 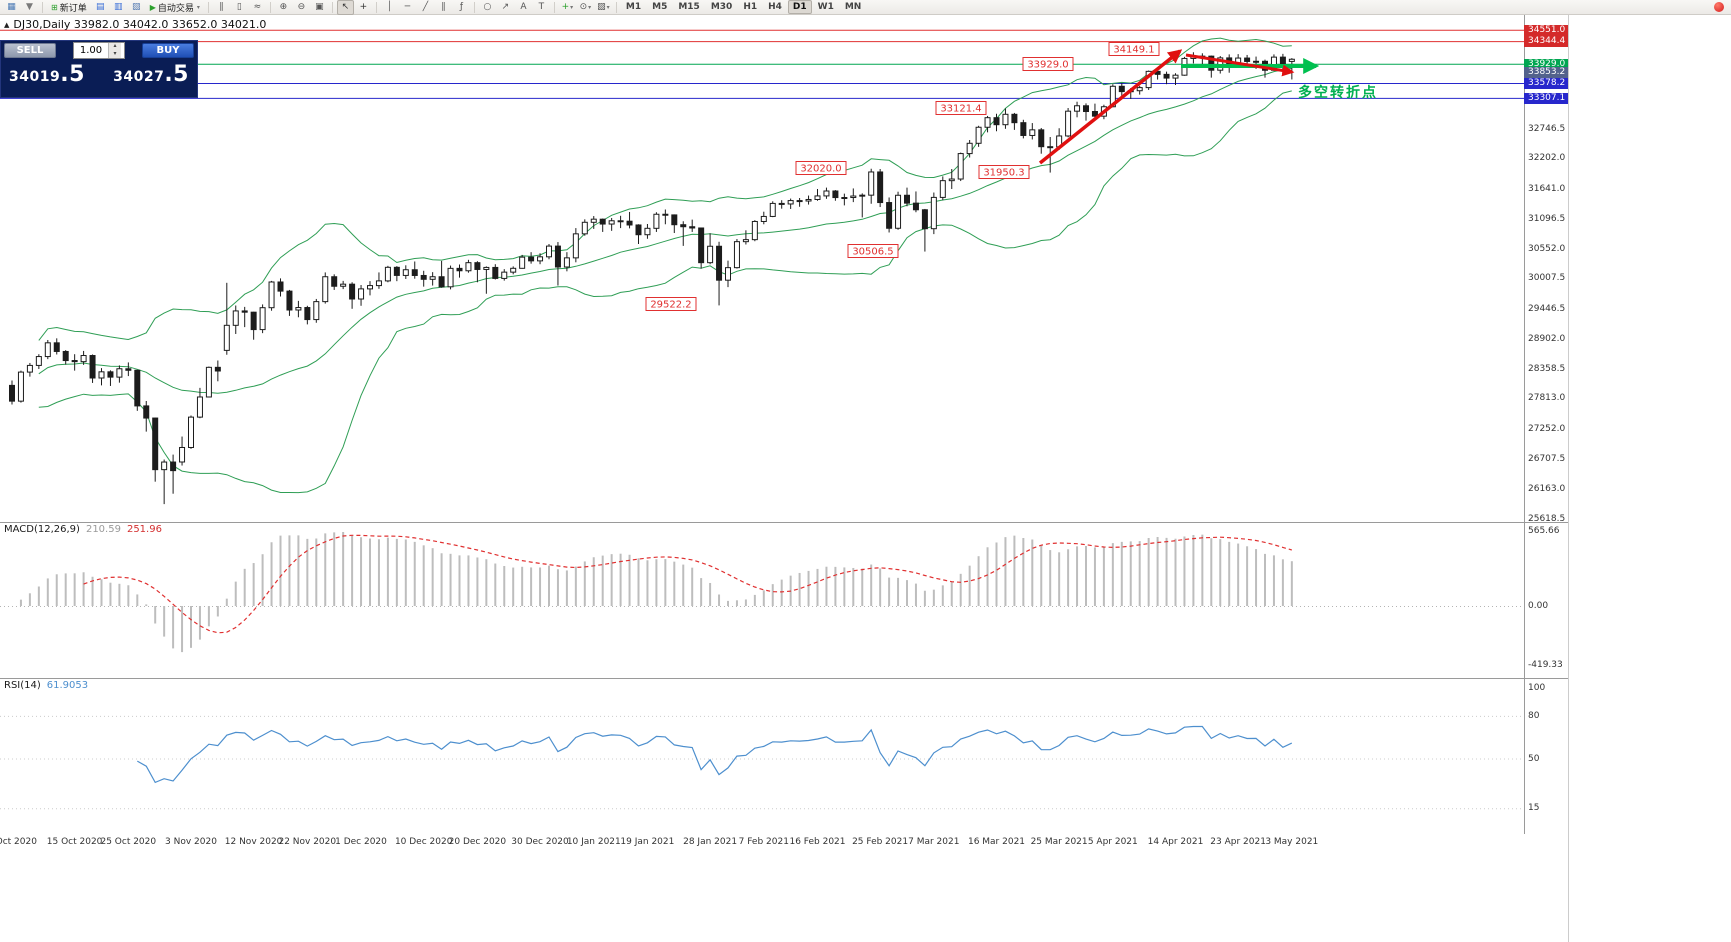 What do you see at coordinates (1547, 398) in the screenshot?
I see `axis-tick-label: 27813.0` at bounding box center [1547, 398].